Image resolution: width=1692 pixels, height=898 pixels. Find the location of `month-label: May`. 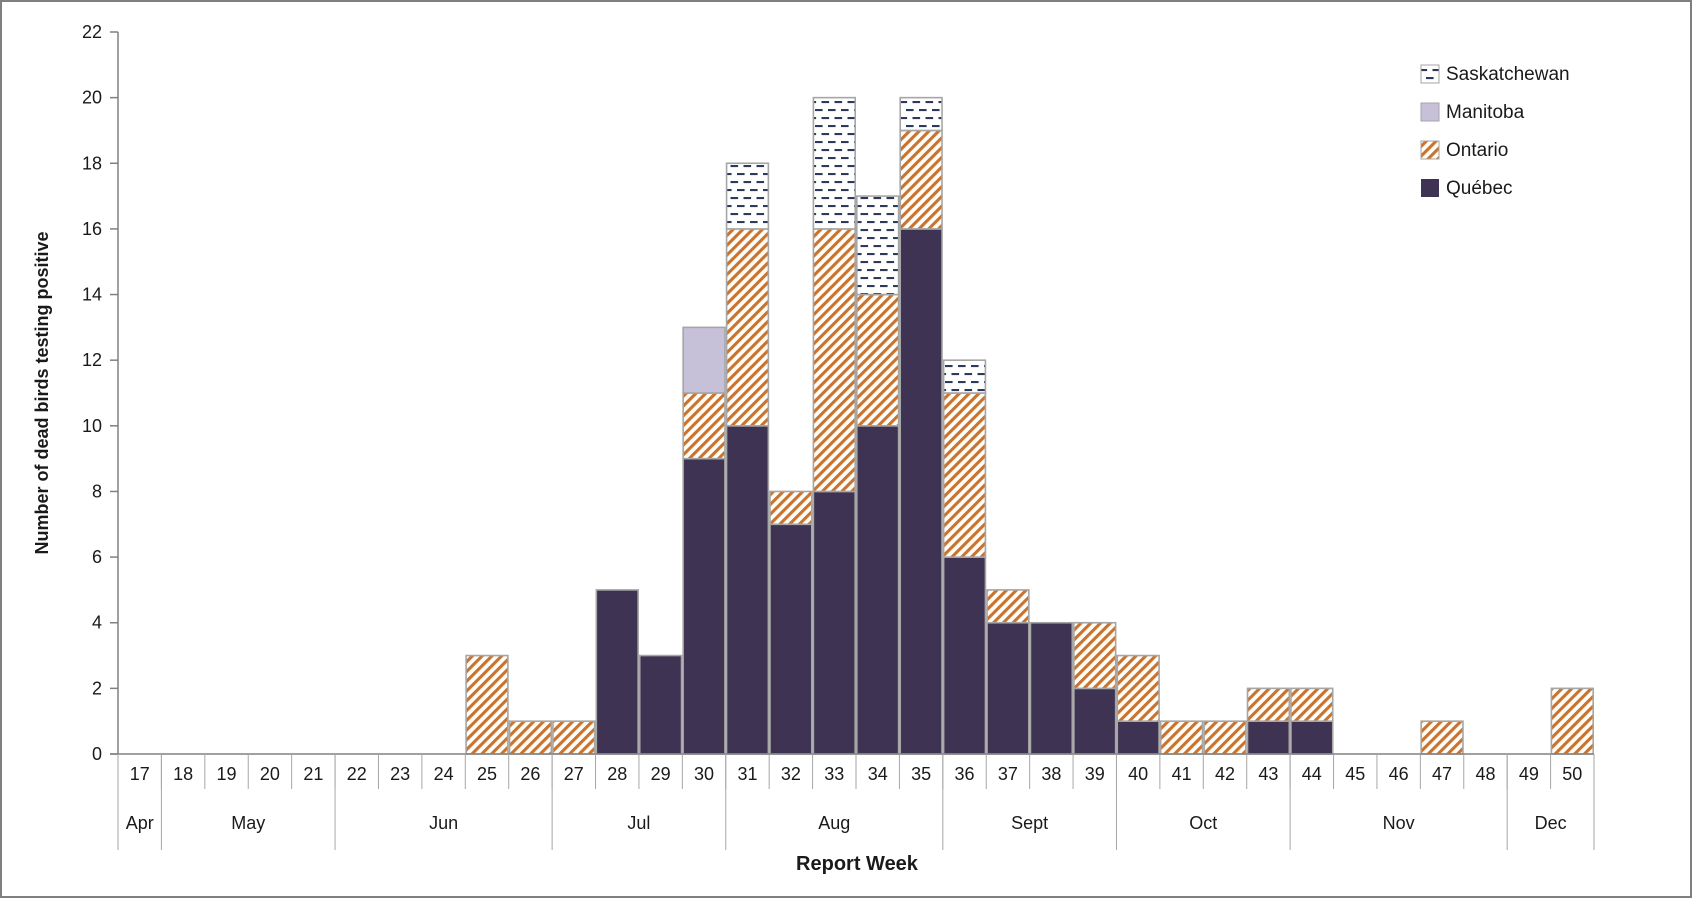

month-label: May is located at coordinates (248, 823).